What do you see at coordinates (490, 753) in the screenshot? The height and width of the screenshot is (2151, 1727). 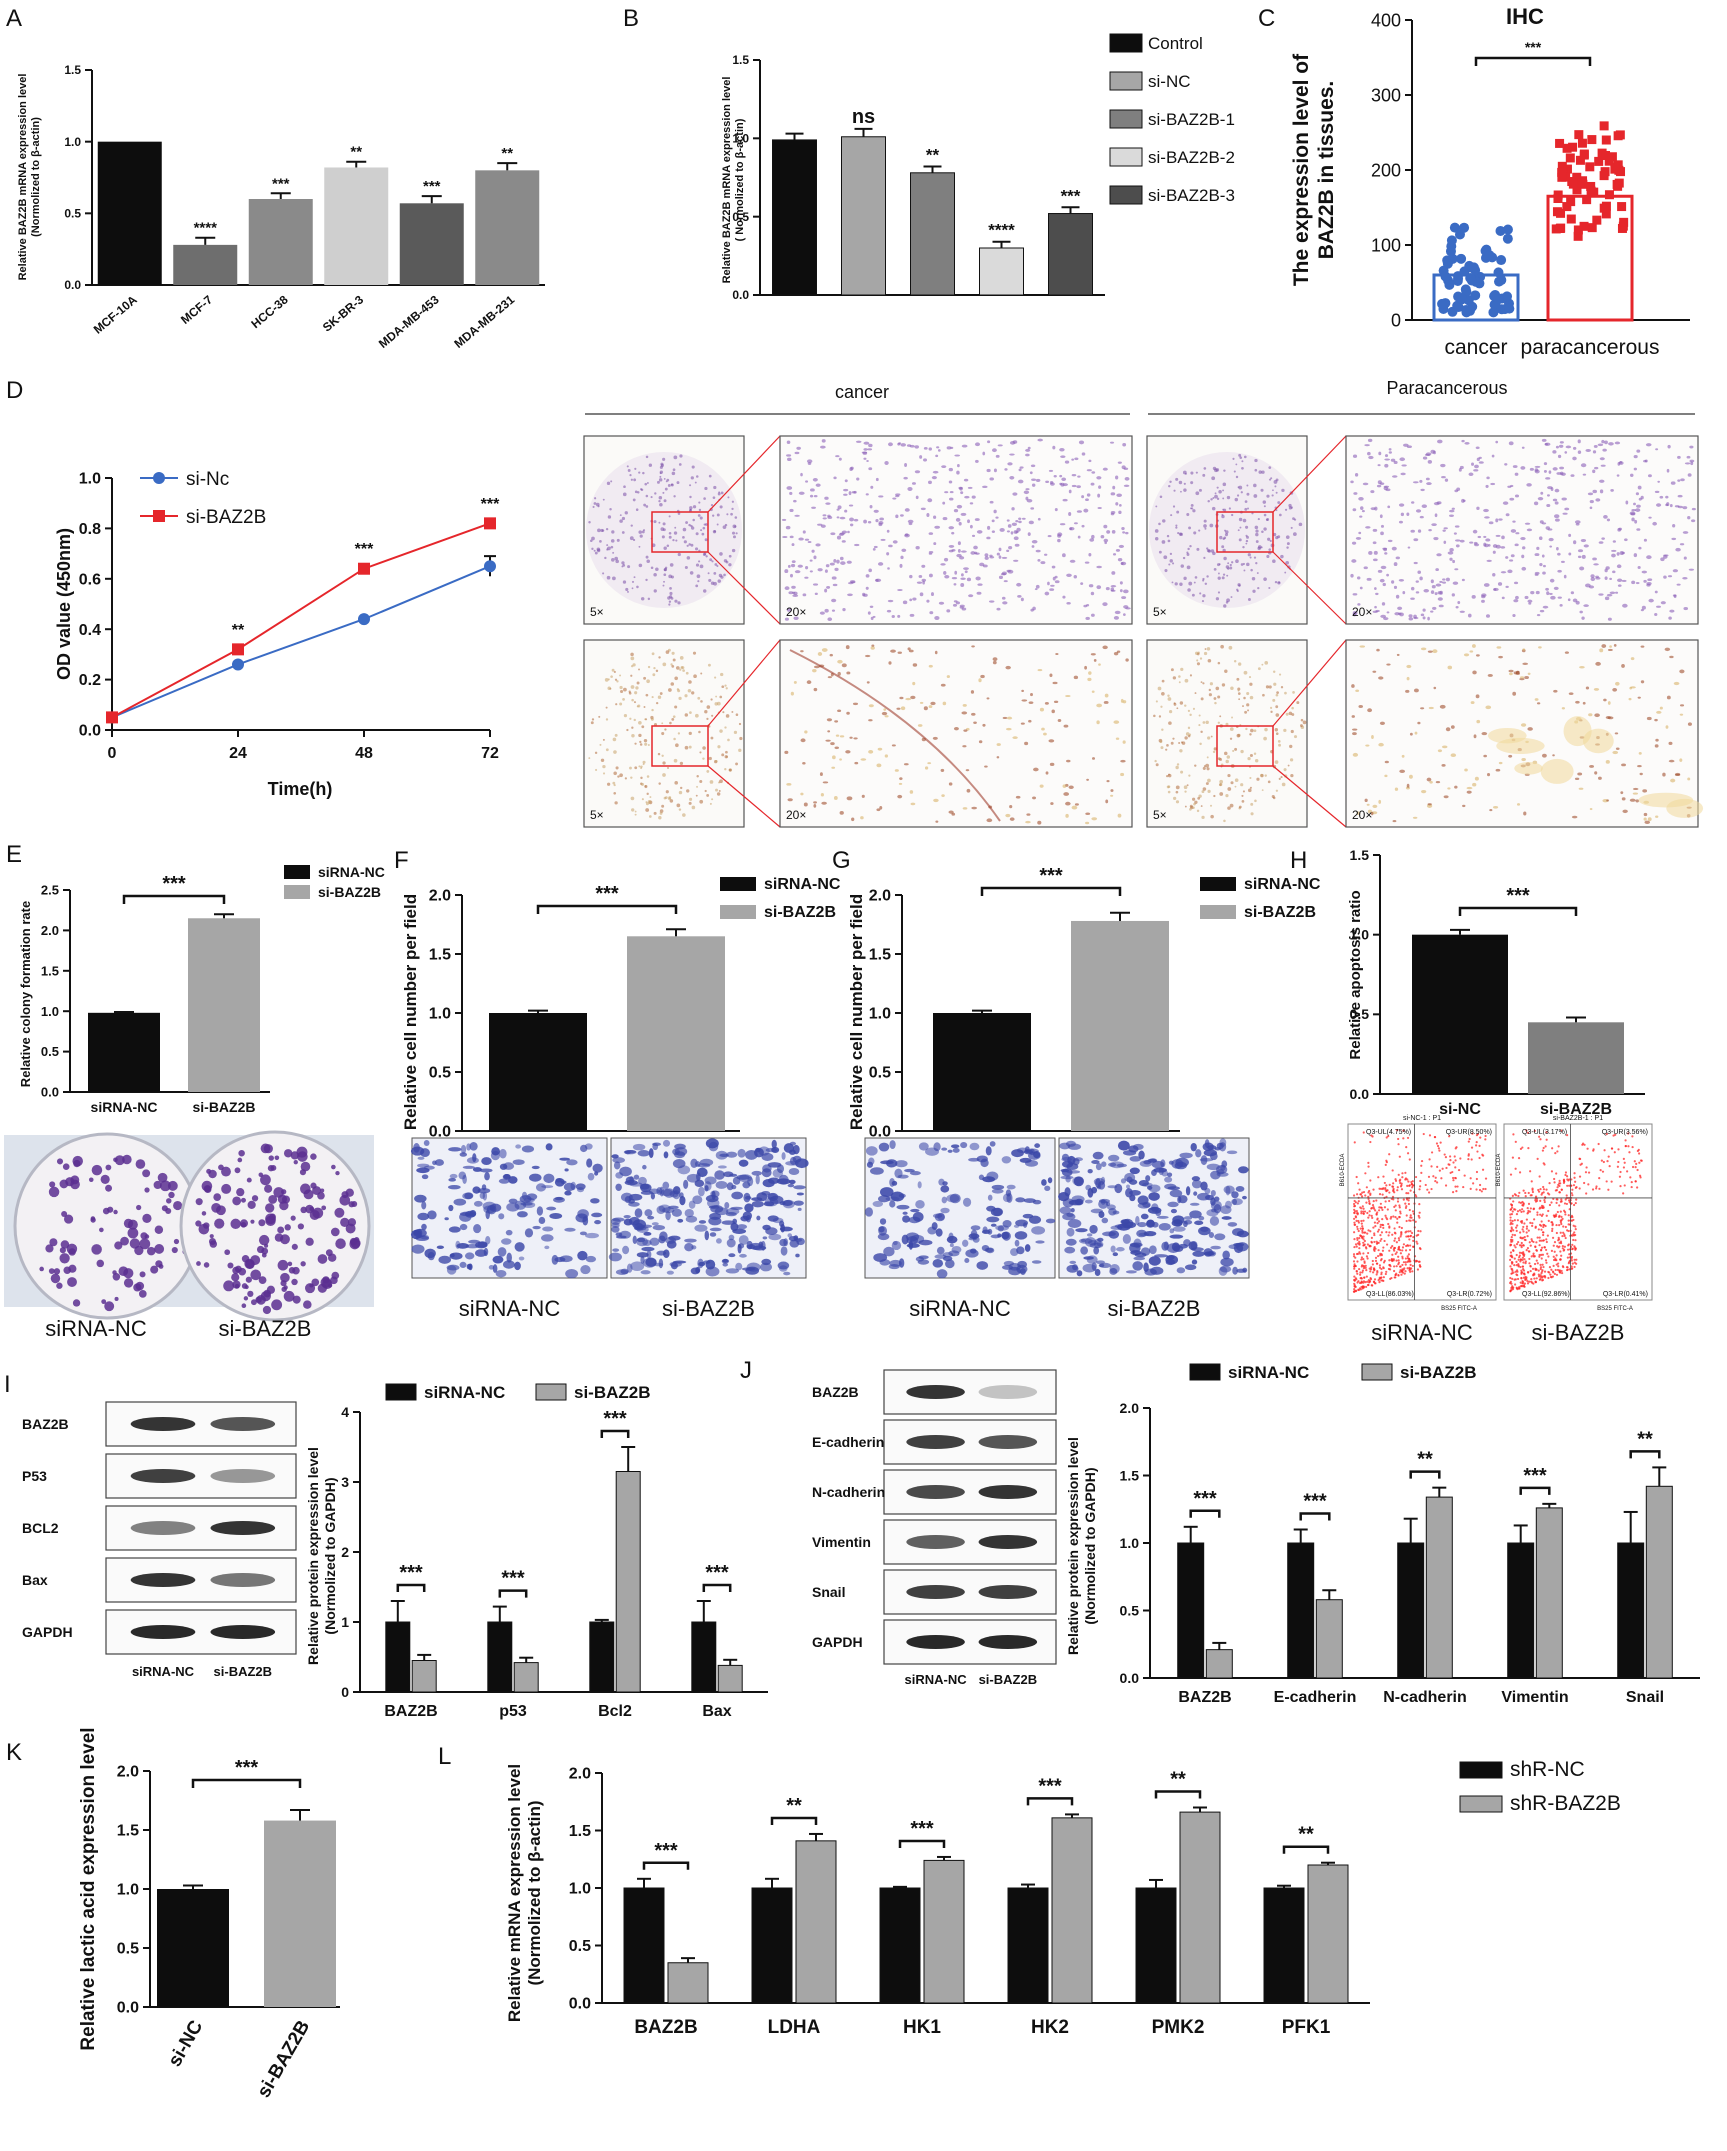 I see `x-tick-label: 72` at bounding box center [490, 753].